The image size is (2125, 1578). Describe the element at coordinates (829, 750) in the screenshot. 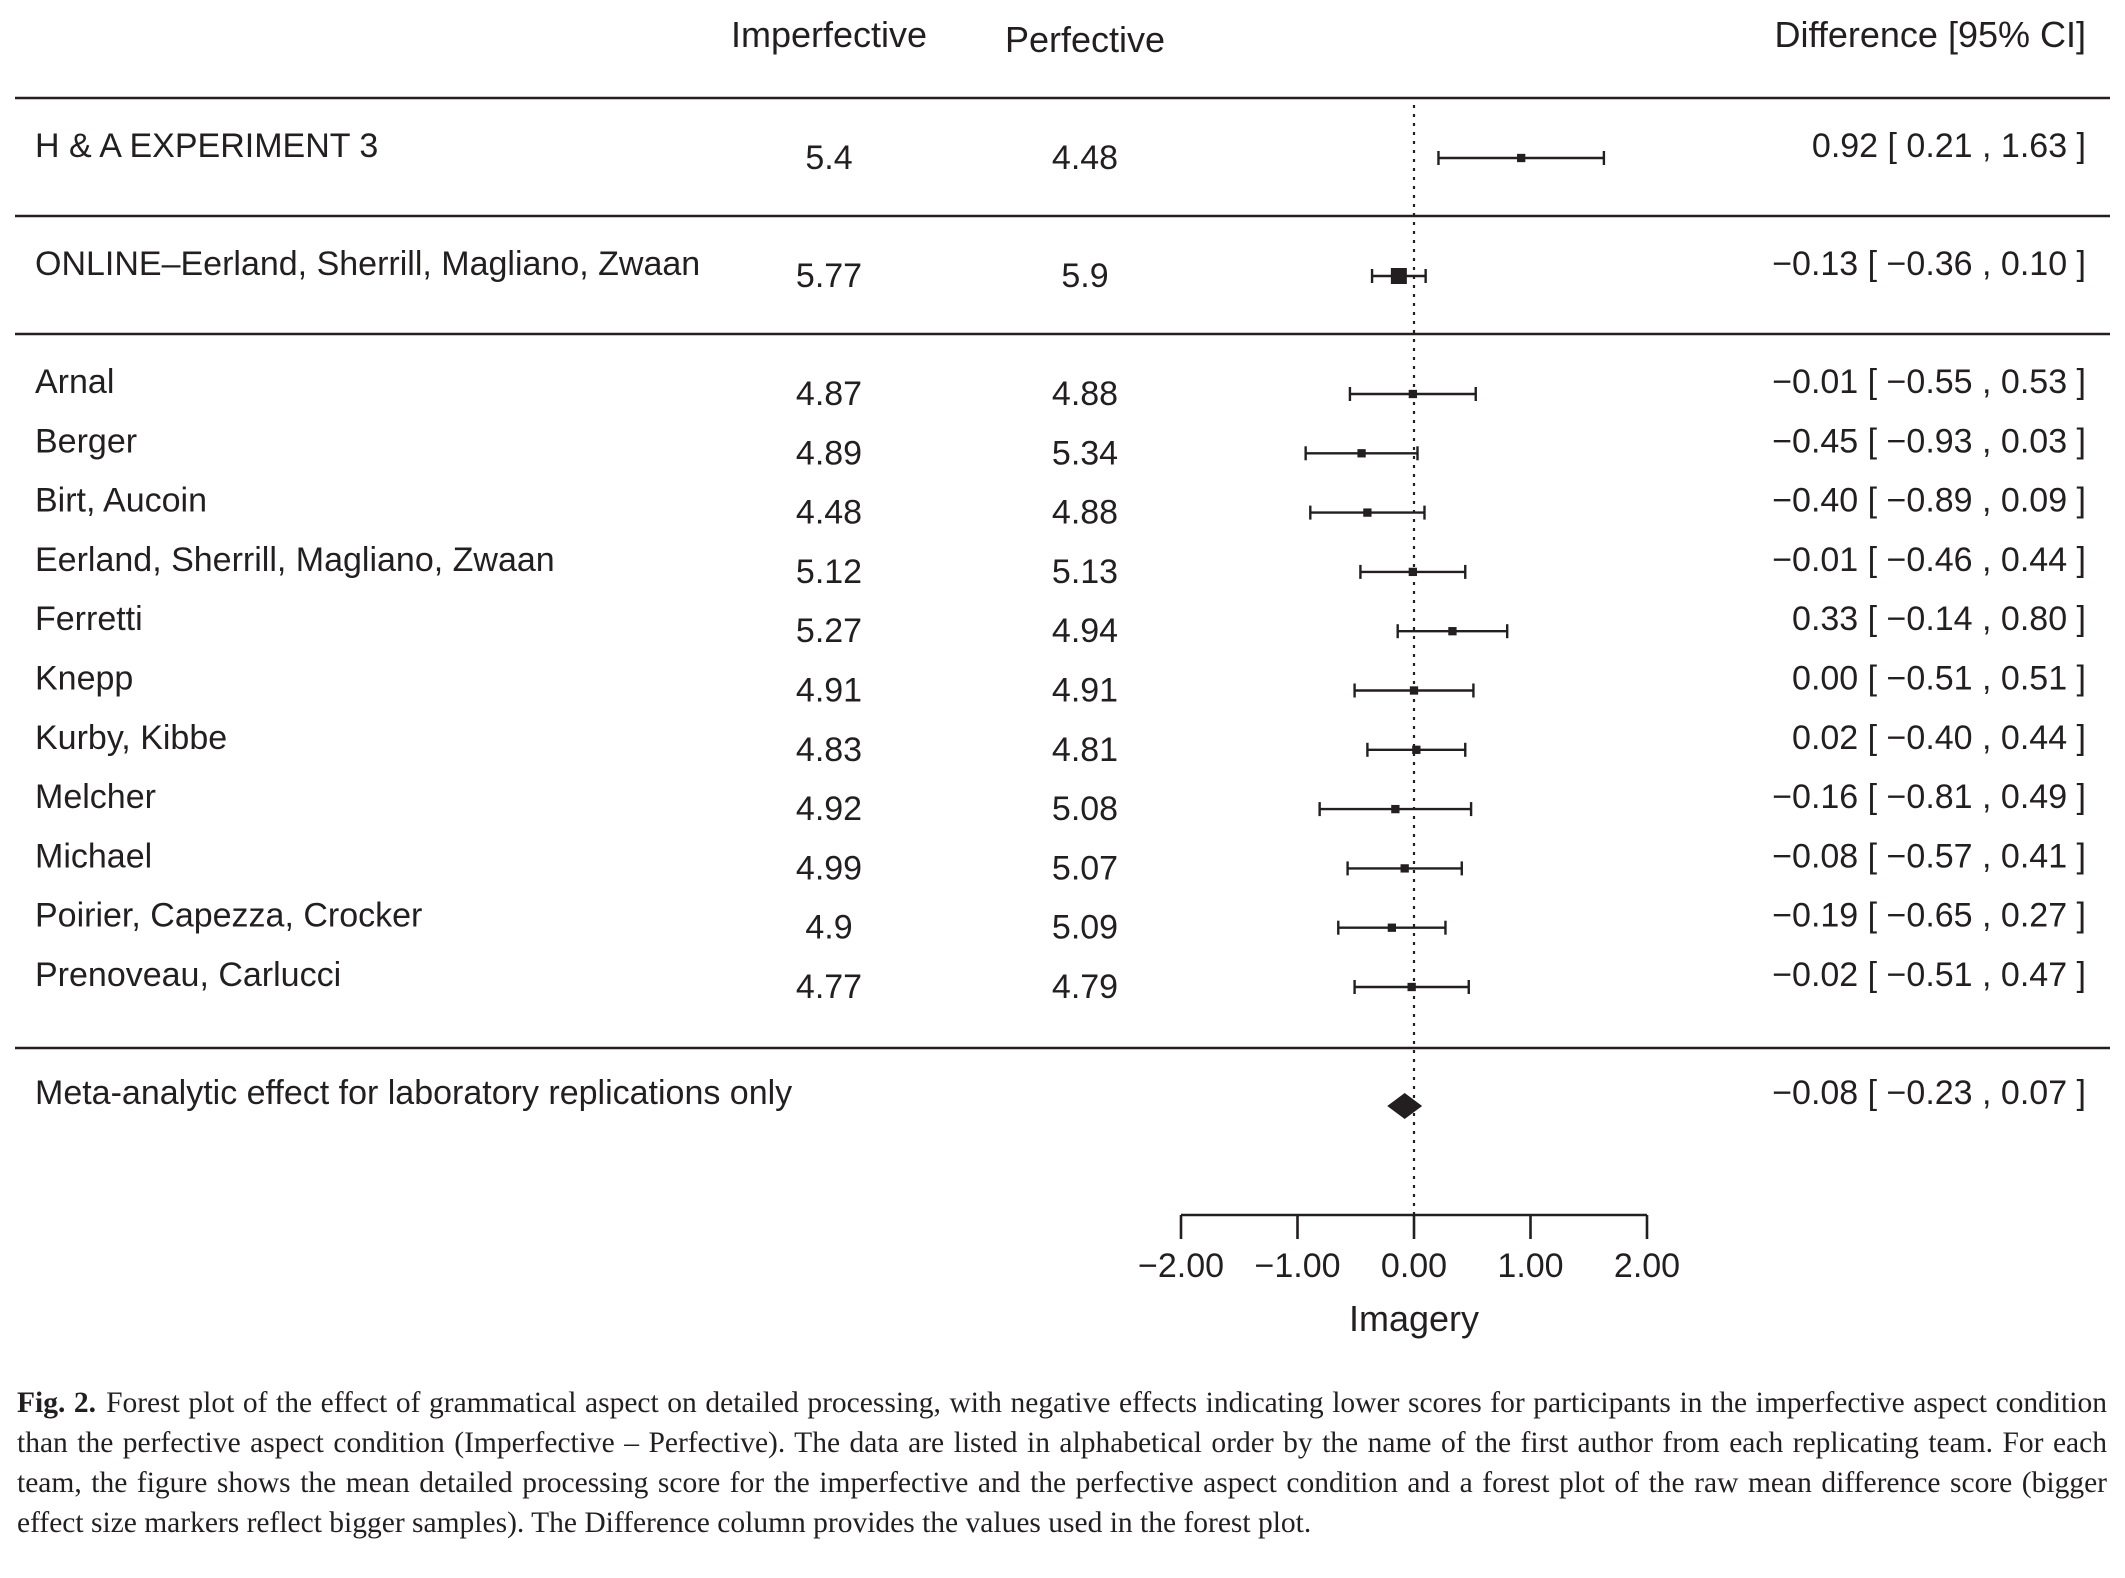

I see `imperfective-mean: 4.83` at that location.